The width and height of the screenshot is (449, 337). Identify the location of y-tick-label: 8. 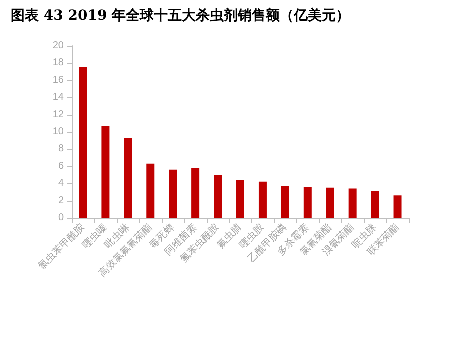
(61, 149).